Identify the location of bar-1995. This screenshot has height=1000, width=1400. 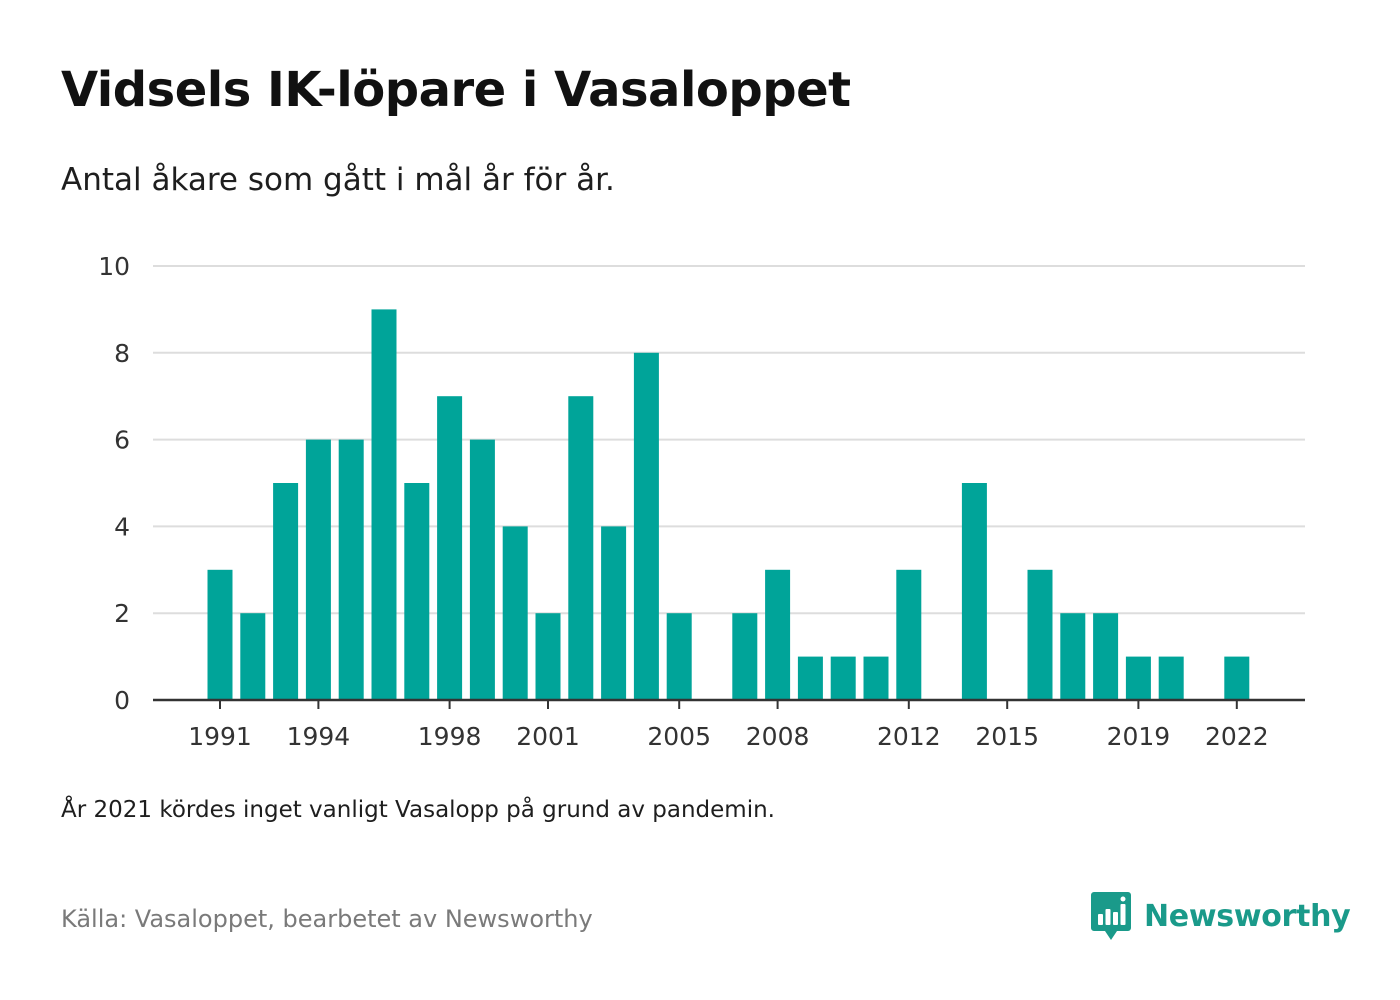
(351, 569).